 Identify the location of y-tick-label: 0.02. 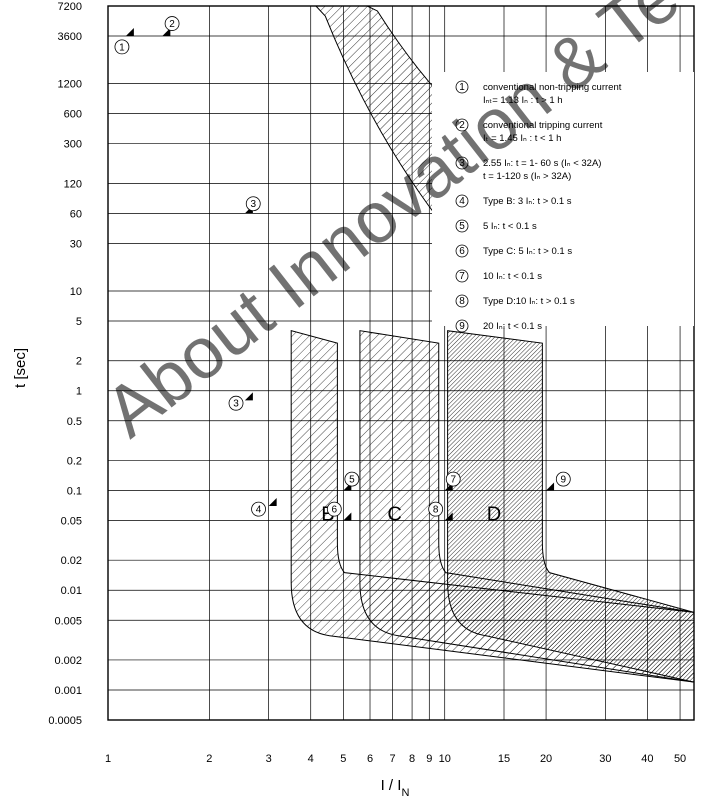
(71, 561).